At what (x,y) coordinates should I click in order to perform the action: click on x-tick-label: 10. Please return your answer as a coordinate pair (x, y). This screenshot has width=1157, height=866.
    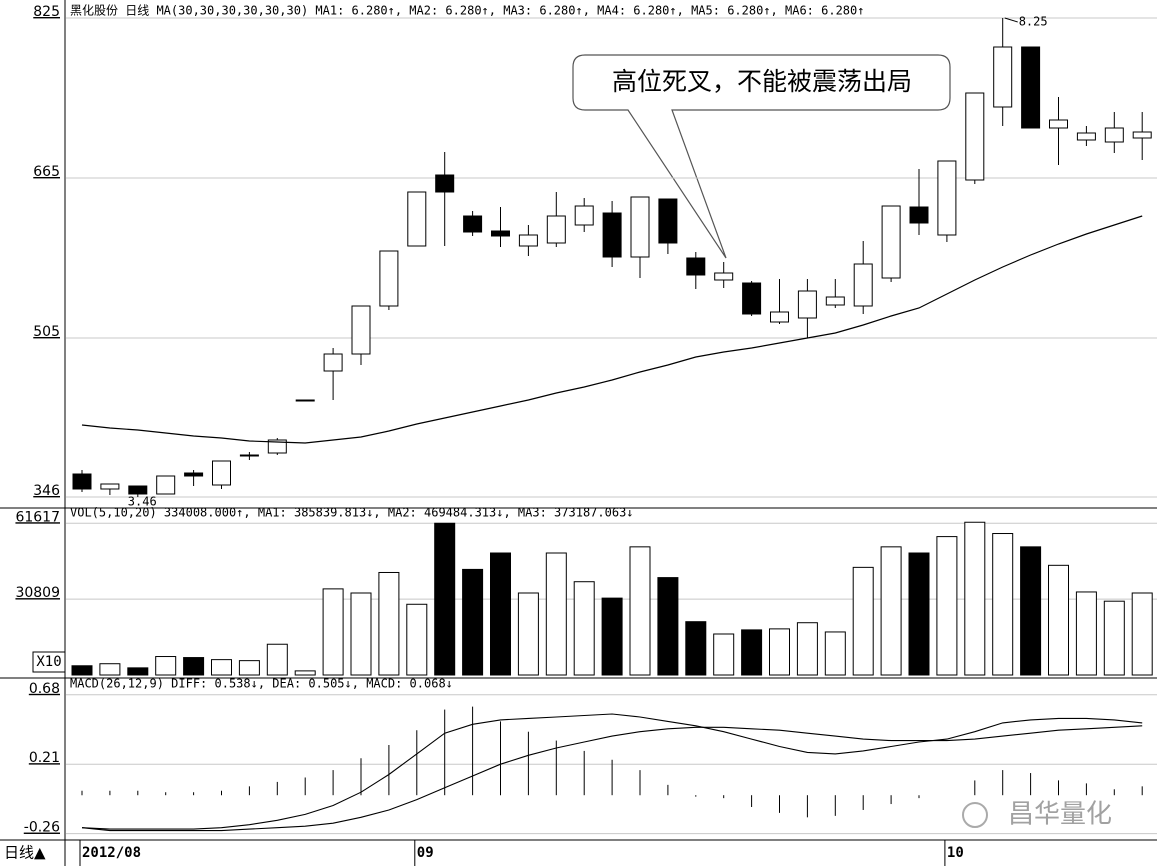
    Looking at the image, I should click on (955, 853).